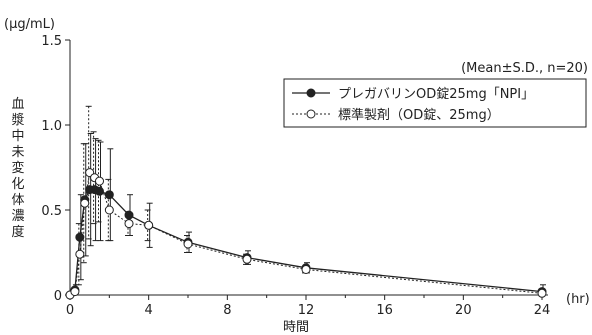 The width and height of the screenshot is (592, 335). What do you see at coordinates (51, 41) in the screenshot?
I see `y-tick-label: 1.5` at bounding box center [51, 41].